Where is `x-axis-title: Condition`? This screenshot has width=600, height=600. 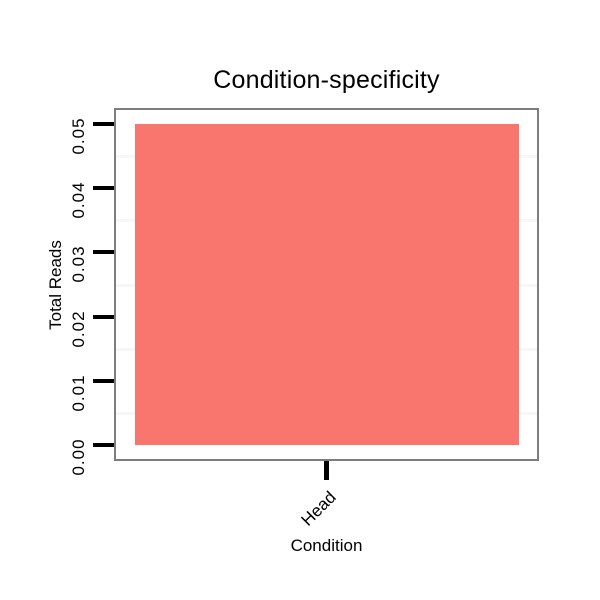
x-axis-title: Condition is located at coordinates (326, 545).